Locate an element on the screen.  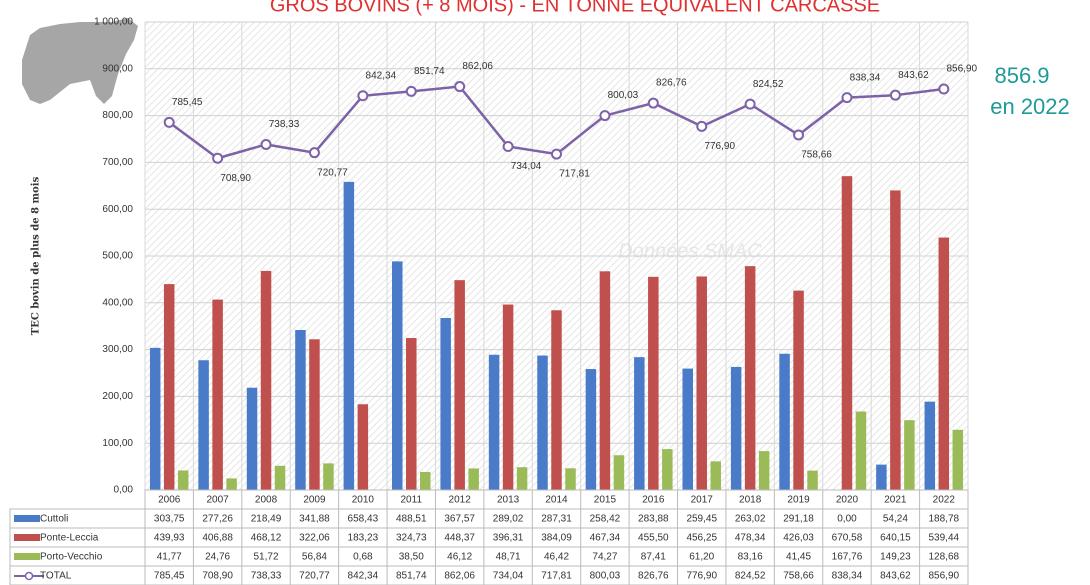
data-label: 826,76 is located at coordinates (671, 83).